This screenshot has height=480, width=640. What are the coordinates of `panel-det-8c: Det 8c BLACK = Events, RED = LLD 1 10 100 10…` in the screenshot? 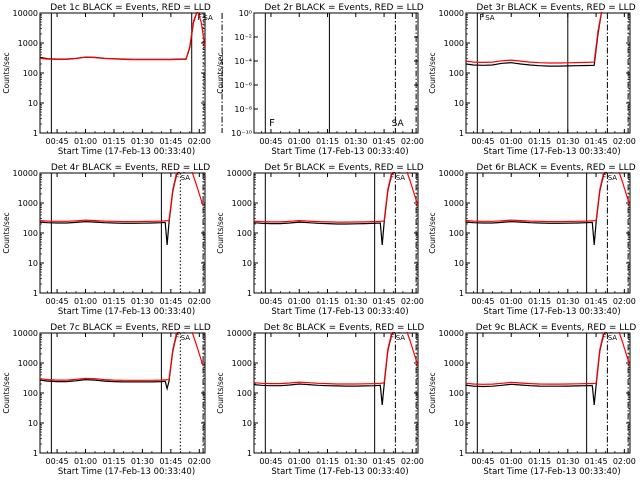 It's located at (320, 400).